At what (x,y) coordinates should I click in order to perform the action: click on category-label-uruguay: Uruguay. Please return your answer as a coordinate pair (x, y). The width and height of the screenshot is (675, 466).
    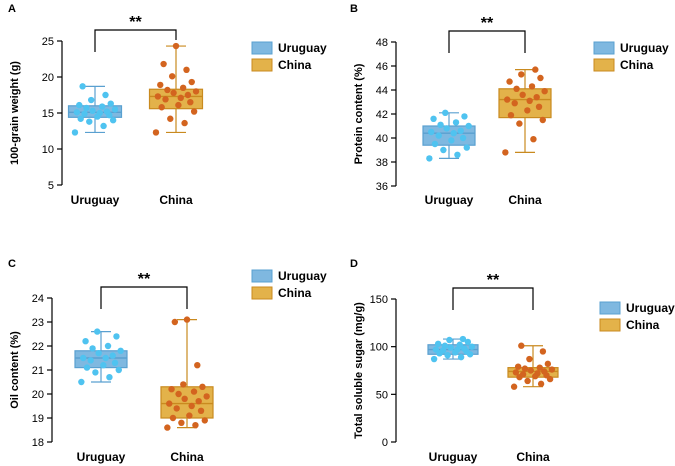
    Looking at the image, I should click on (449, 200).